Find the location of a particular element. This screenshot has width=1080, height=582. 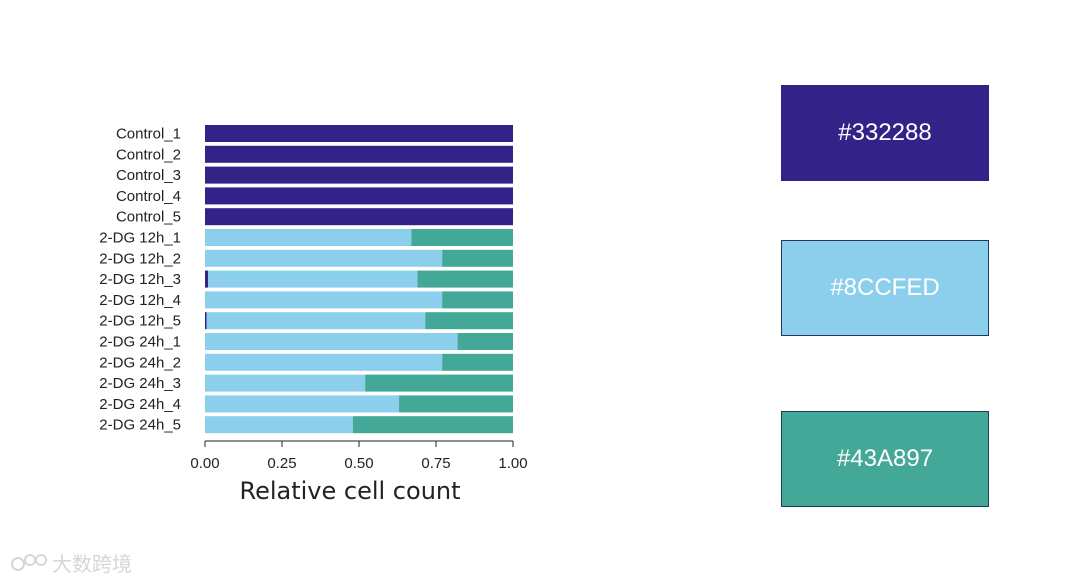

watermark: 大数跨境 is located at coordinates (71, 562).